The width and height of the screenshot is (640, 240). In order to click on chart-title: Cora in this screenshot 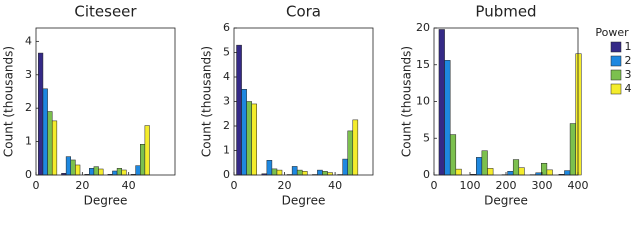, I will do `click(303, 12)`.